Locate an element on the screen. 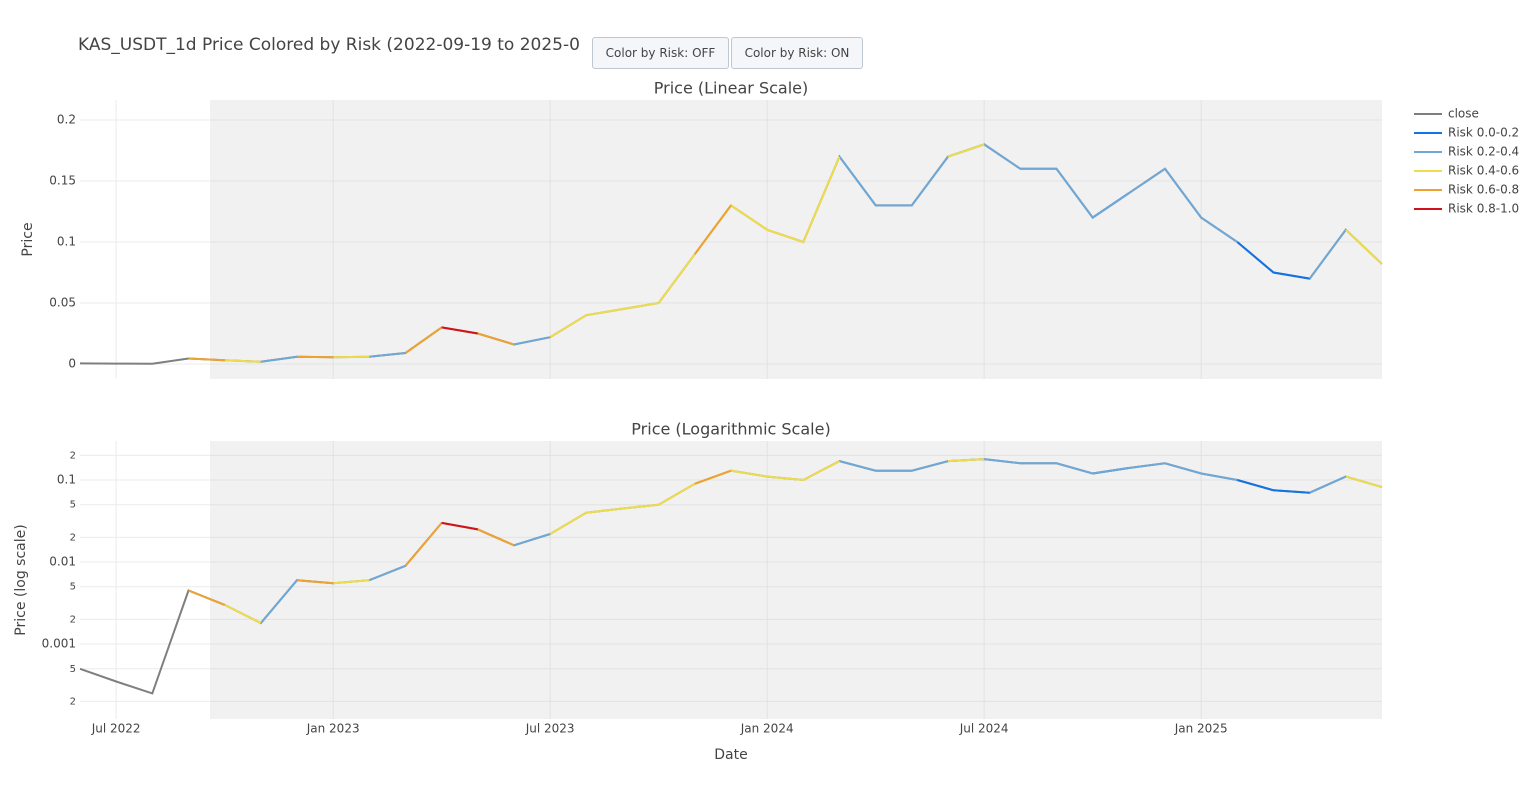 The width and height of the screenshot is (1539, 800). legend-item: Risk 0.8-1.0 is located at coordinates (1466, 209).